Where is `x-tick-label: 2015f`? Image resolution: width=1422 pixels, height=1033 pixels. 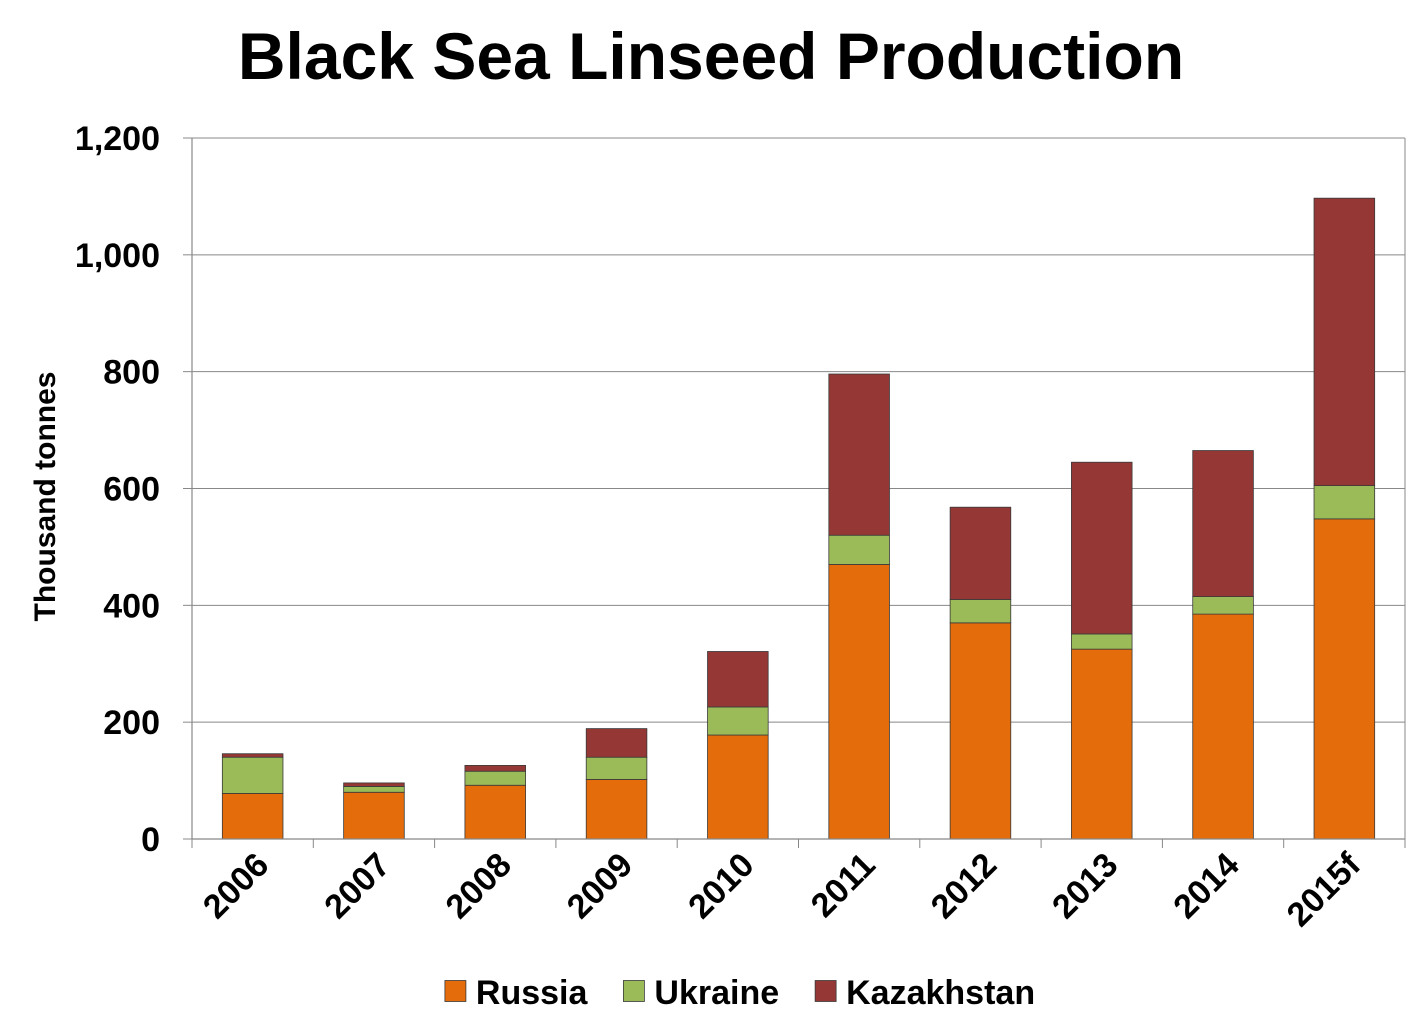 x-tick-label: 2015f is located at coordinates (1324, 889).